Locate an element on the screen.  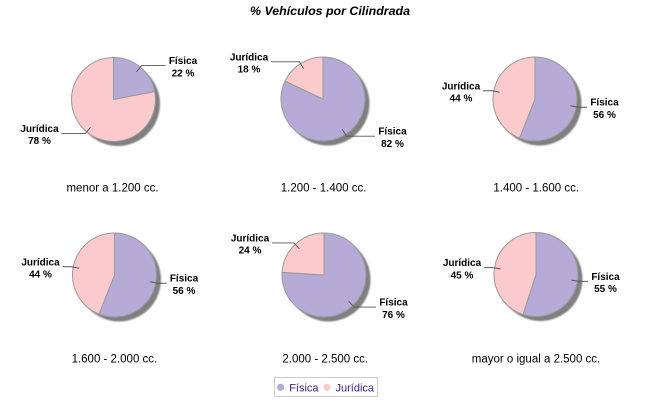
svg-text: 1.200 - 1.400 cc. is located at coordinates (324, 188).